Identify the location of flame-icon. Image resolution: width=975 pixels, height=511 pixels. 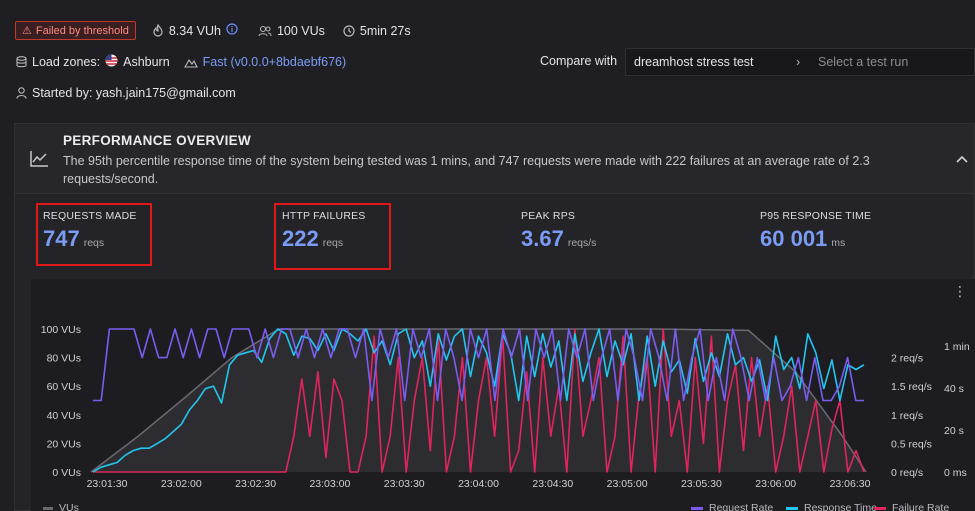
(158, 30).